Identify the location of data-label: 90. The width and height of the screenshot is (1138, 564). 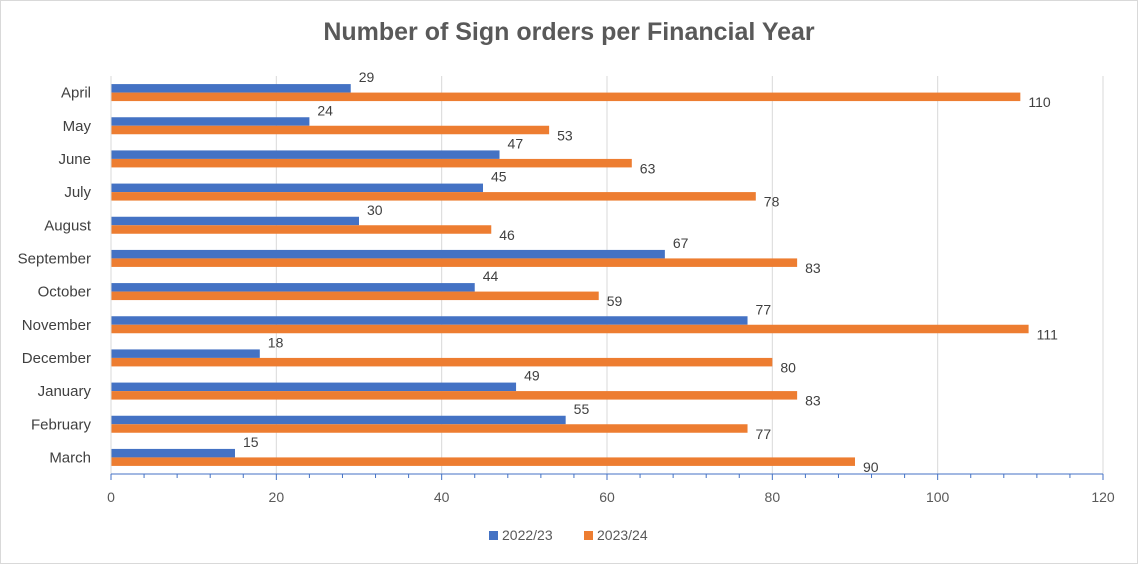
(871, 467).